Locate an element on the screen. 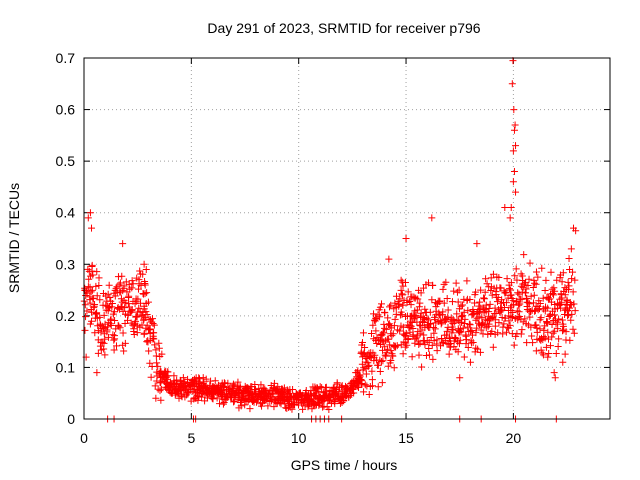 This screenshot has height=480, width=640. x-axis-label: GPS time / hours is located at coordinates (344, 465).